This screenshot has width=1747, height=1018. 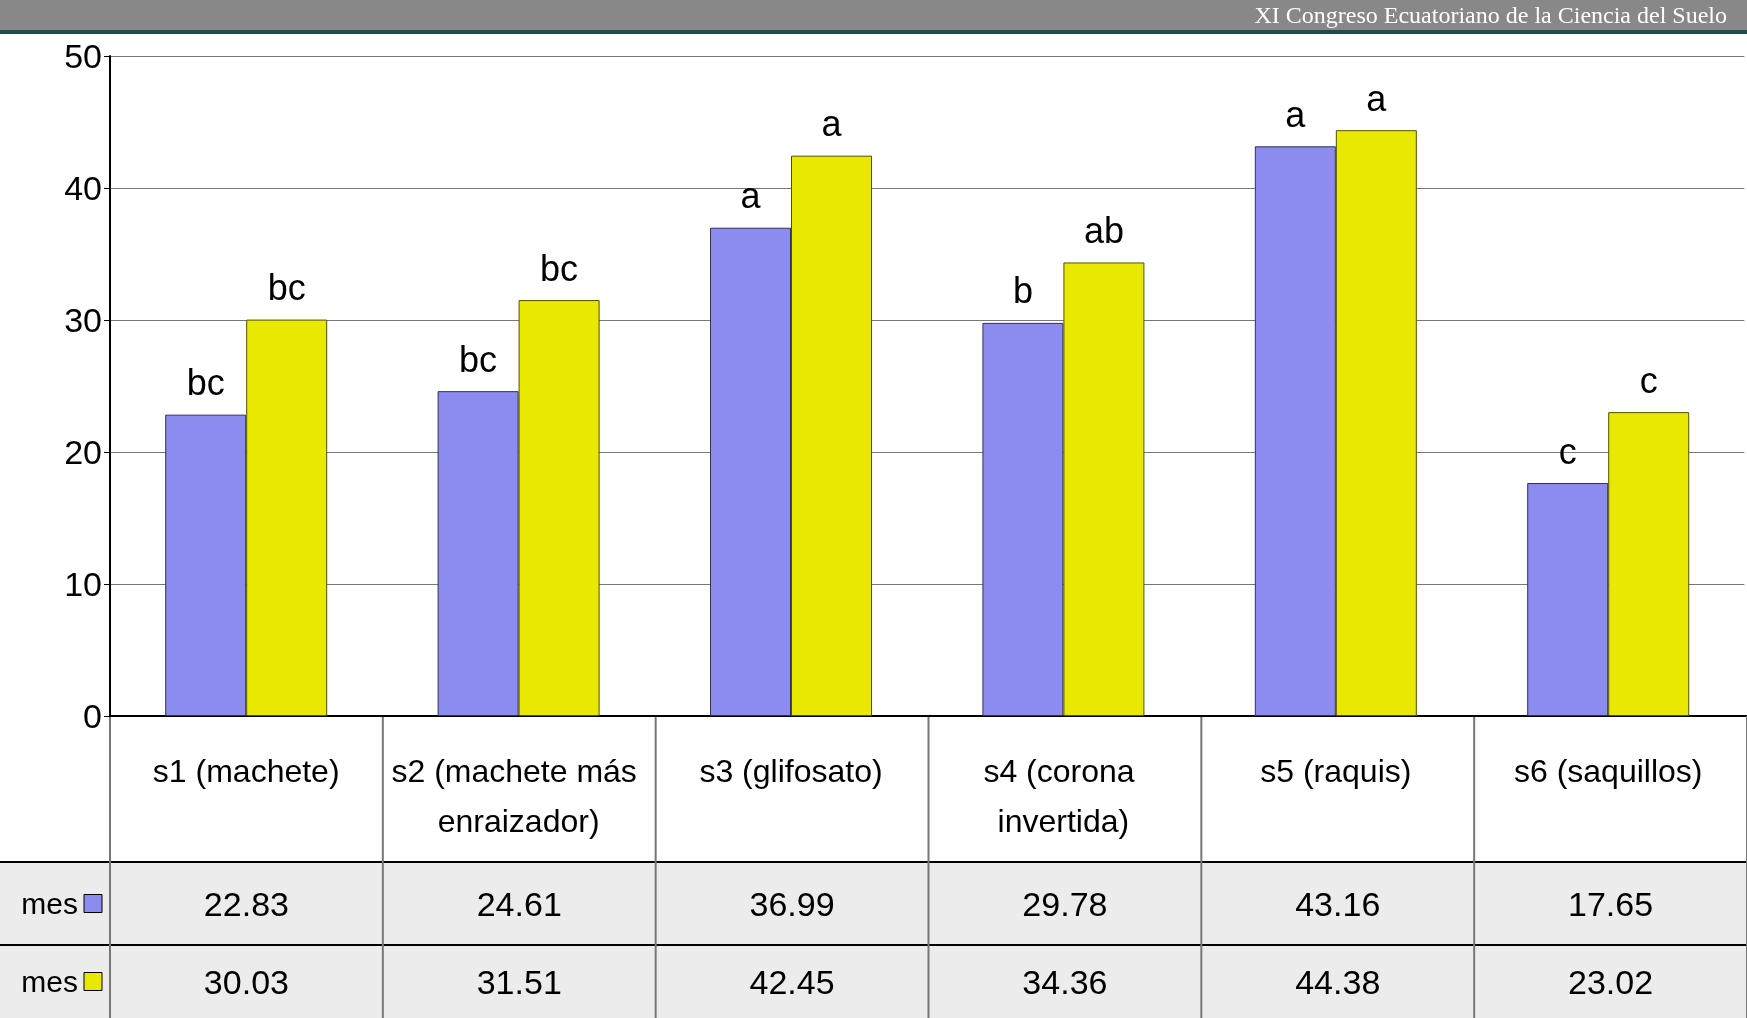 I want to click on data-label: 34.36, so click(x=1065, y=981).